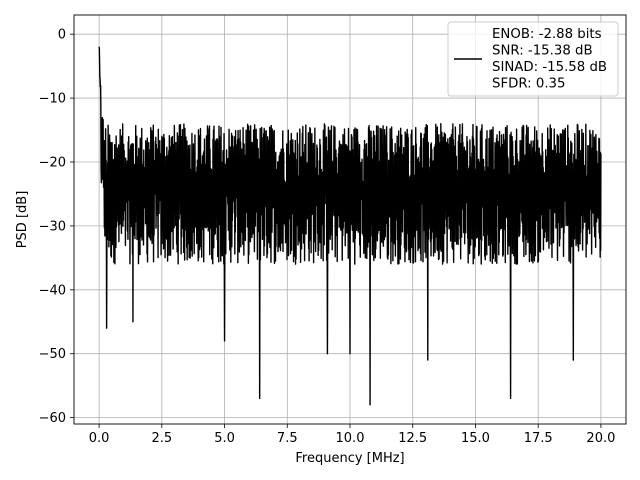 The image size is (640, 480). Describe the element at coordinates (600, 438) in the screenshot. I see `x-tick-label: 20.0` at that location.